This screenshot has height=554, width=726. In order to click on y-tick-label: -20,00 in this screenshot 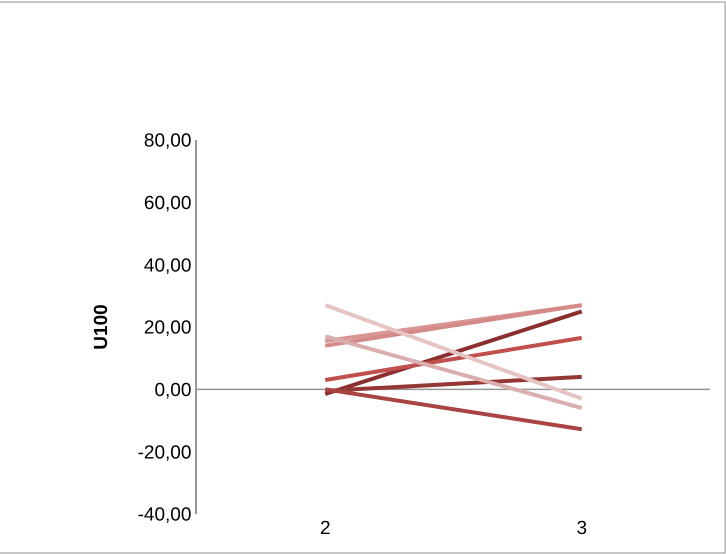, I will do `click(165, 453)`.